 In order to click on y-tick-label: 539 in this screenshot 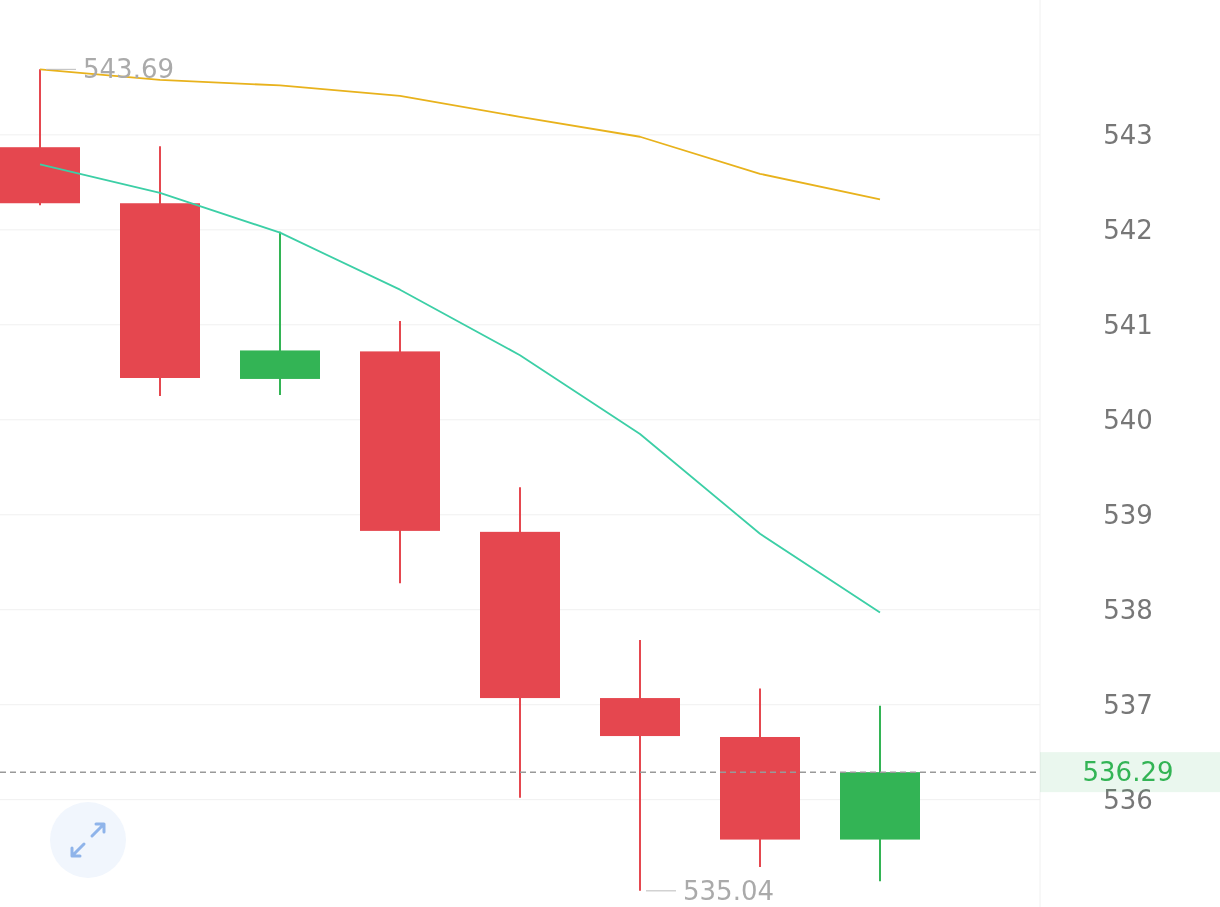, I will do `click(1128, 514)`.